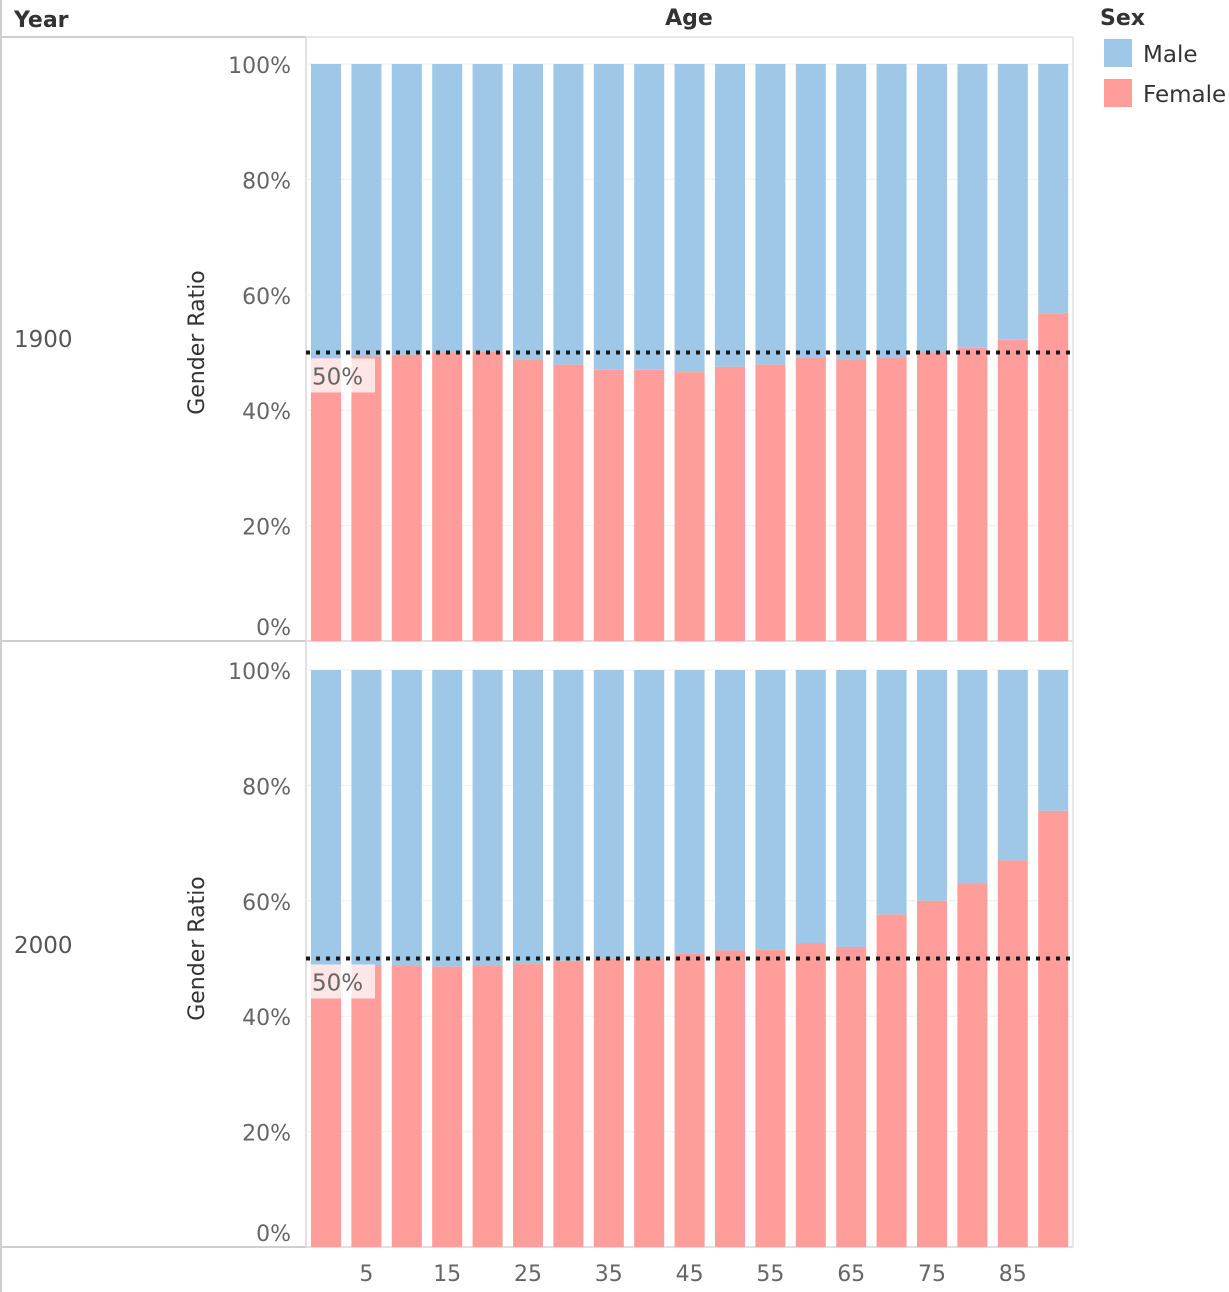 This screenshot has height=1292, width=1229. Describe the element at coordinates (528, 1274) in the screenshot. I see `x-tick-label-25: 25` at that location.